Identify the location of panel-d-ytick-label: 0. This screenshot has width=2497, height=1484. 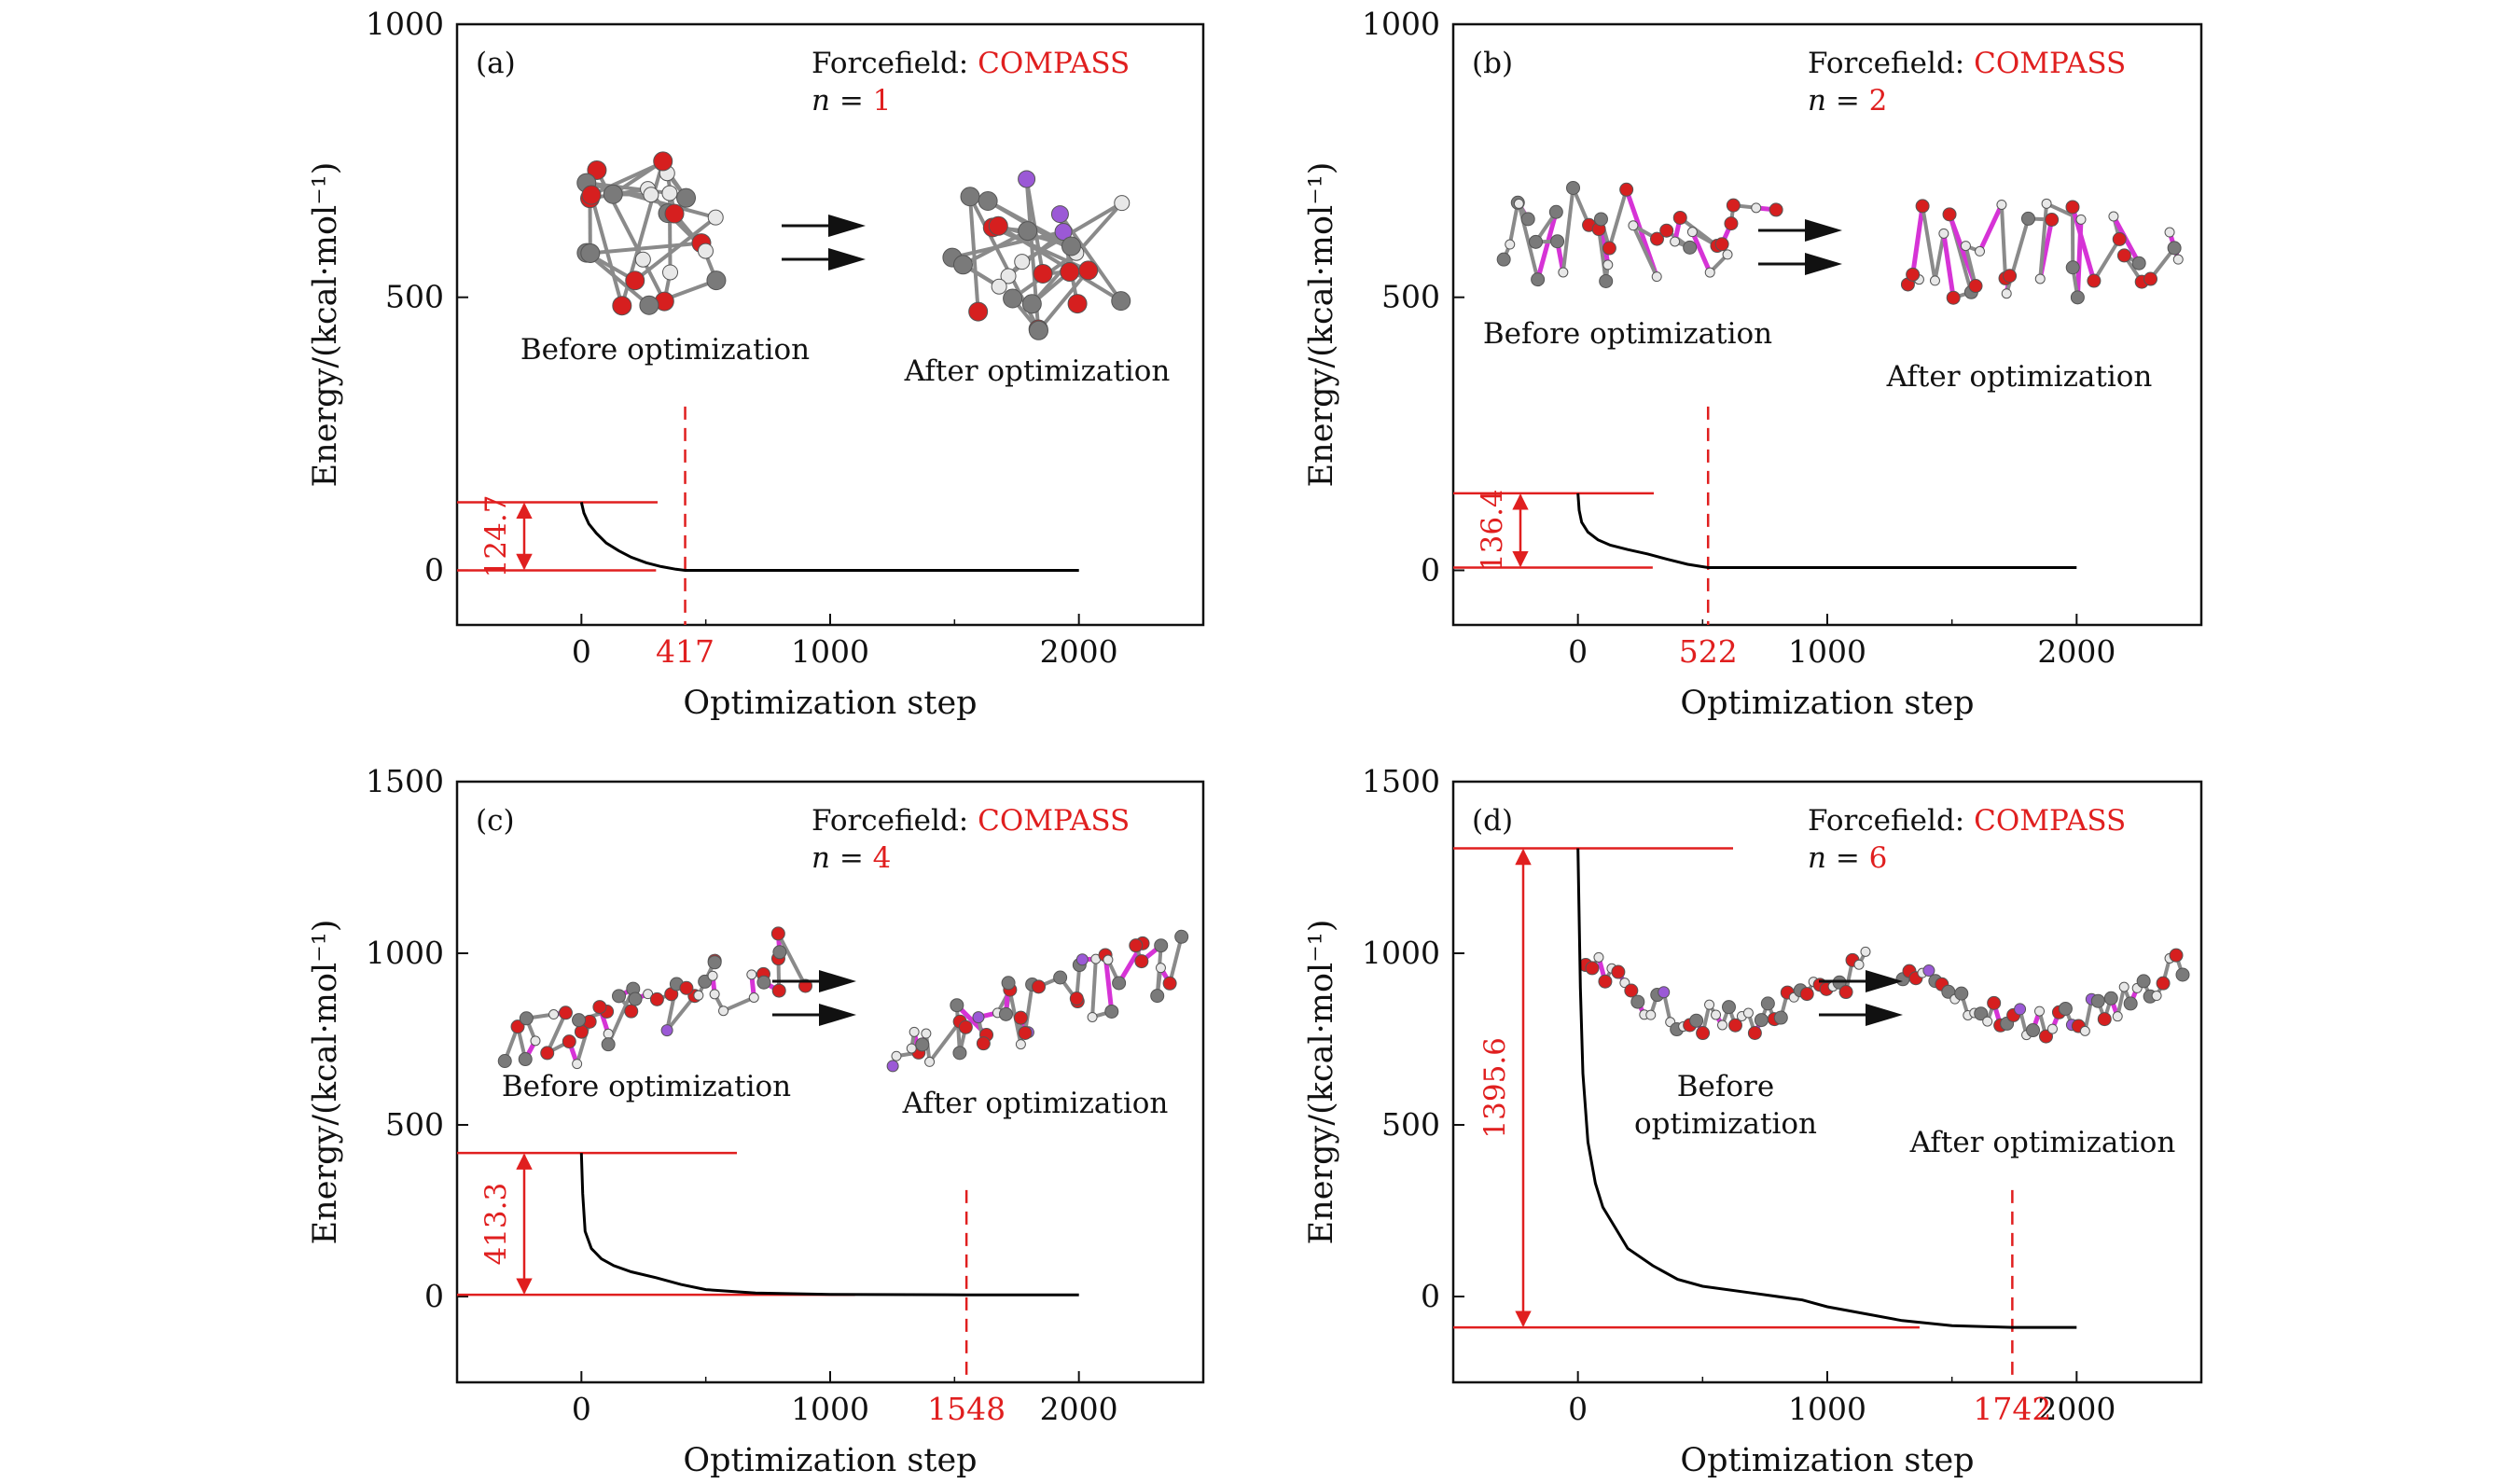
(1430, 1296).